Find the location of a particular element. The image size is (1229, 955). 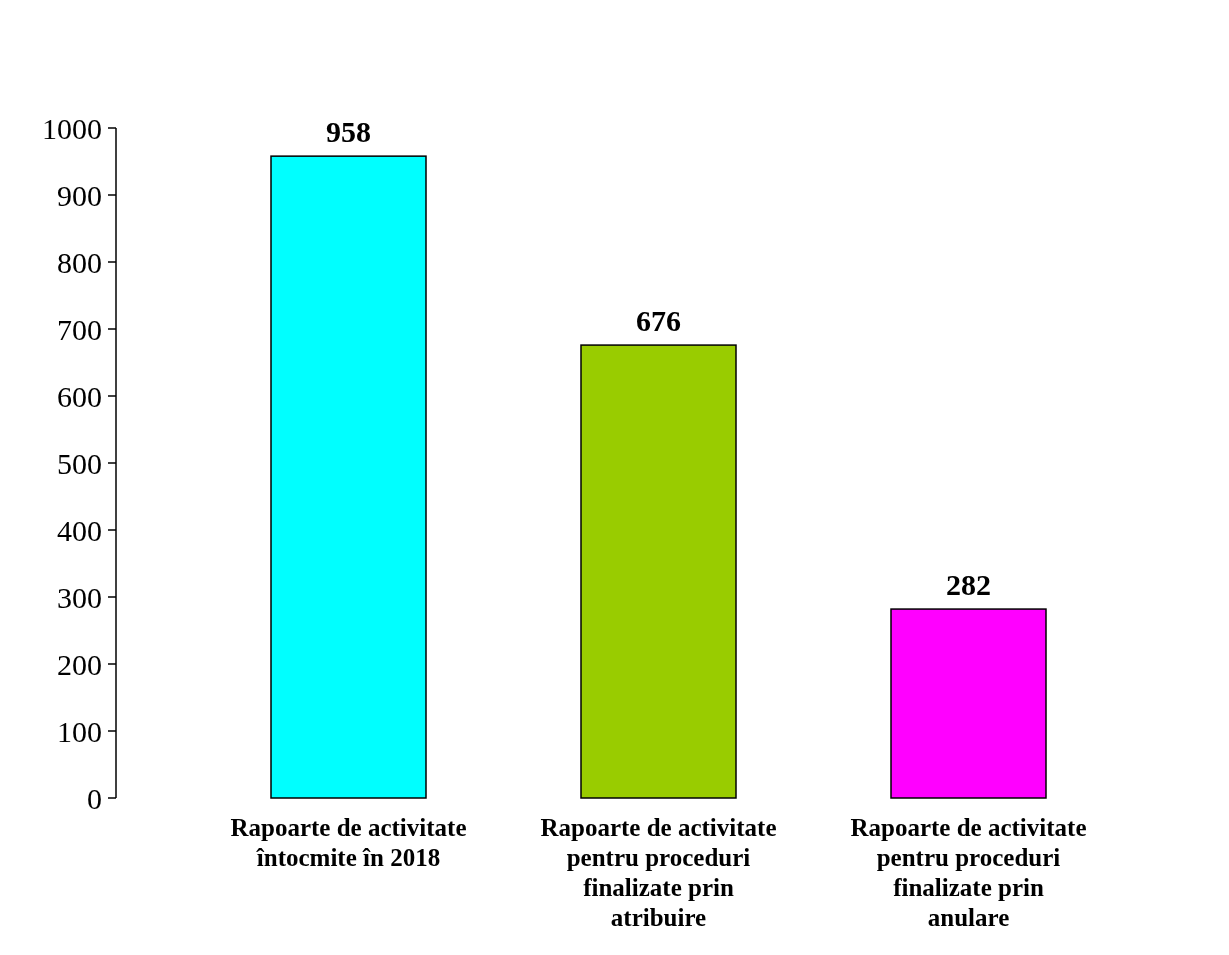

y-tick-label: 200 is located at coordinates (79, 664).